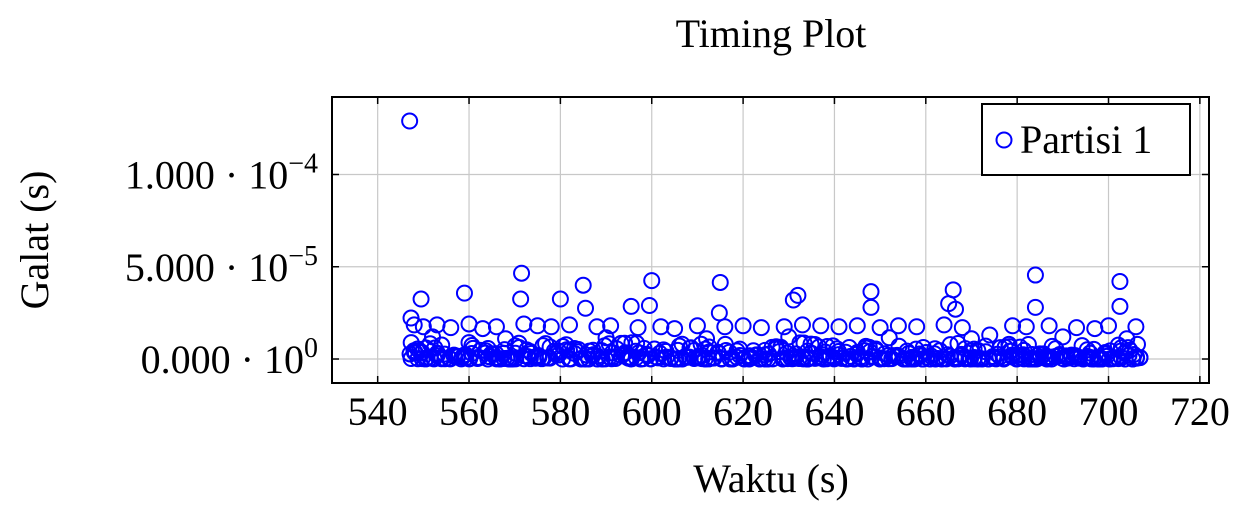 This screenshot has width=1245, height=516. Describe the element at coordinates (771, 33) in the screenshot. I see `chart-title: Timing Plot` at that location.